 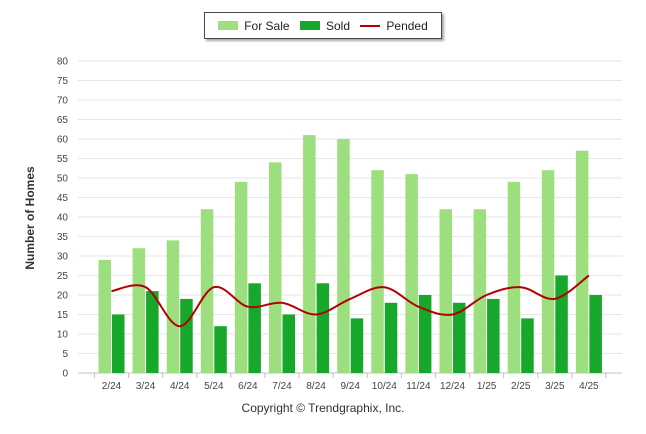 I want to click on y-tick-label-60: 60, so click(x=63, y=140).